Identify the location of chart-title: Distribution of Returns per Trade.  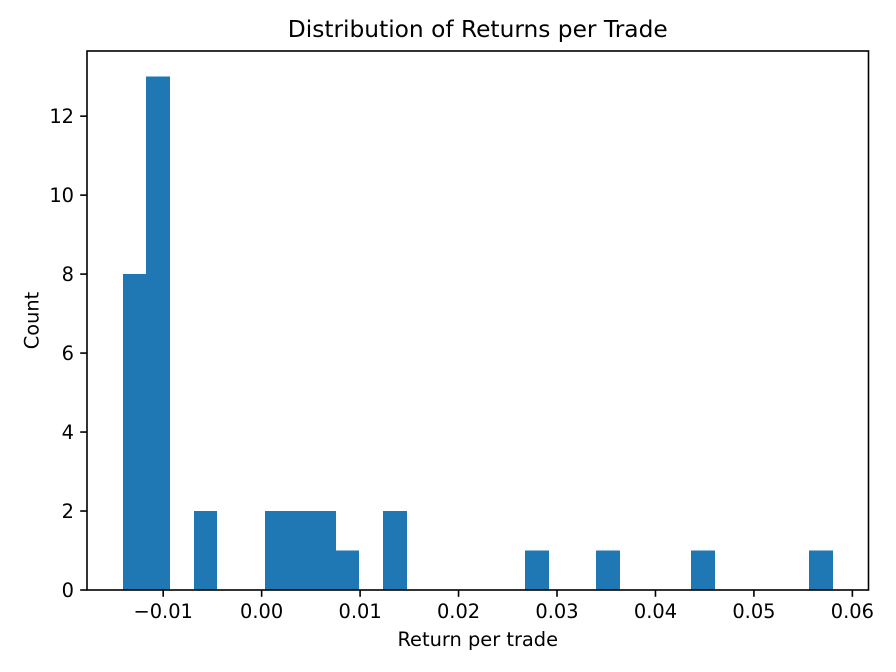
(478, 29).